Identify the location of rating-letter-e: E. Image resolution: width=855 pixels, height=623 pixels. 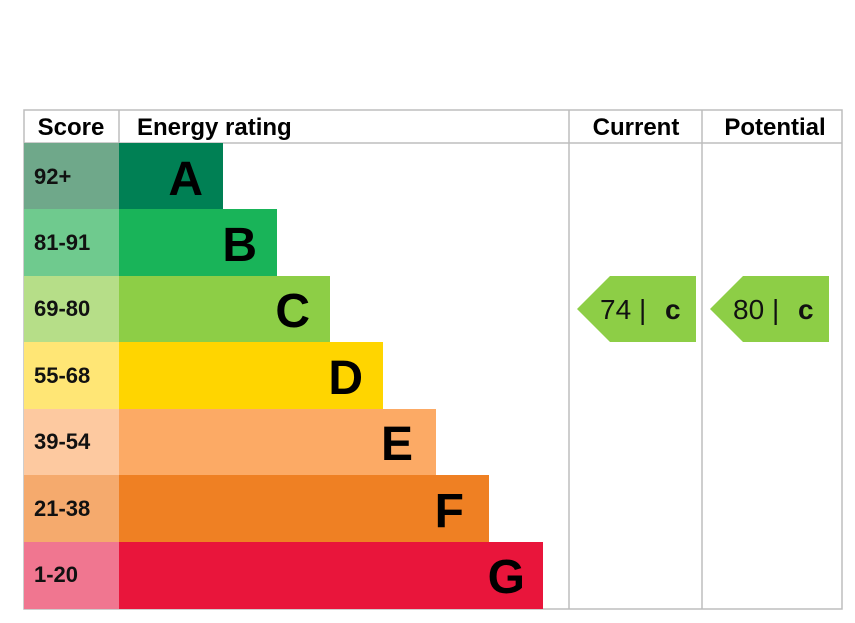
(397, 444).